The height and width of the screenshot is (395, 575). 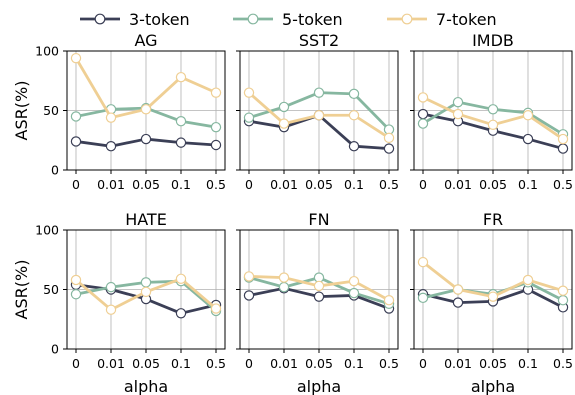 What do you see at coordinates (21, 111) in the screenshot?
I see `y-axis-label: ASR(%)` at bounding box center [21, 111].